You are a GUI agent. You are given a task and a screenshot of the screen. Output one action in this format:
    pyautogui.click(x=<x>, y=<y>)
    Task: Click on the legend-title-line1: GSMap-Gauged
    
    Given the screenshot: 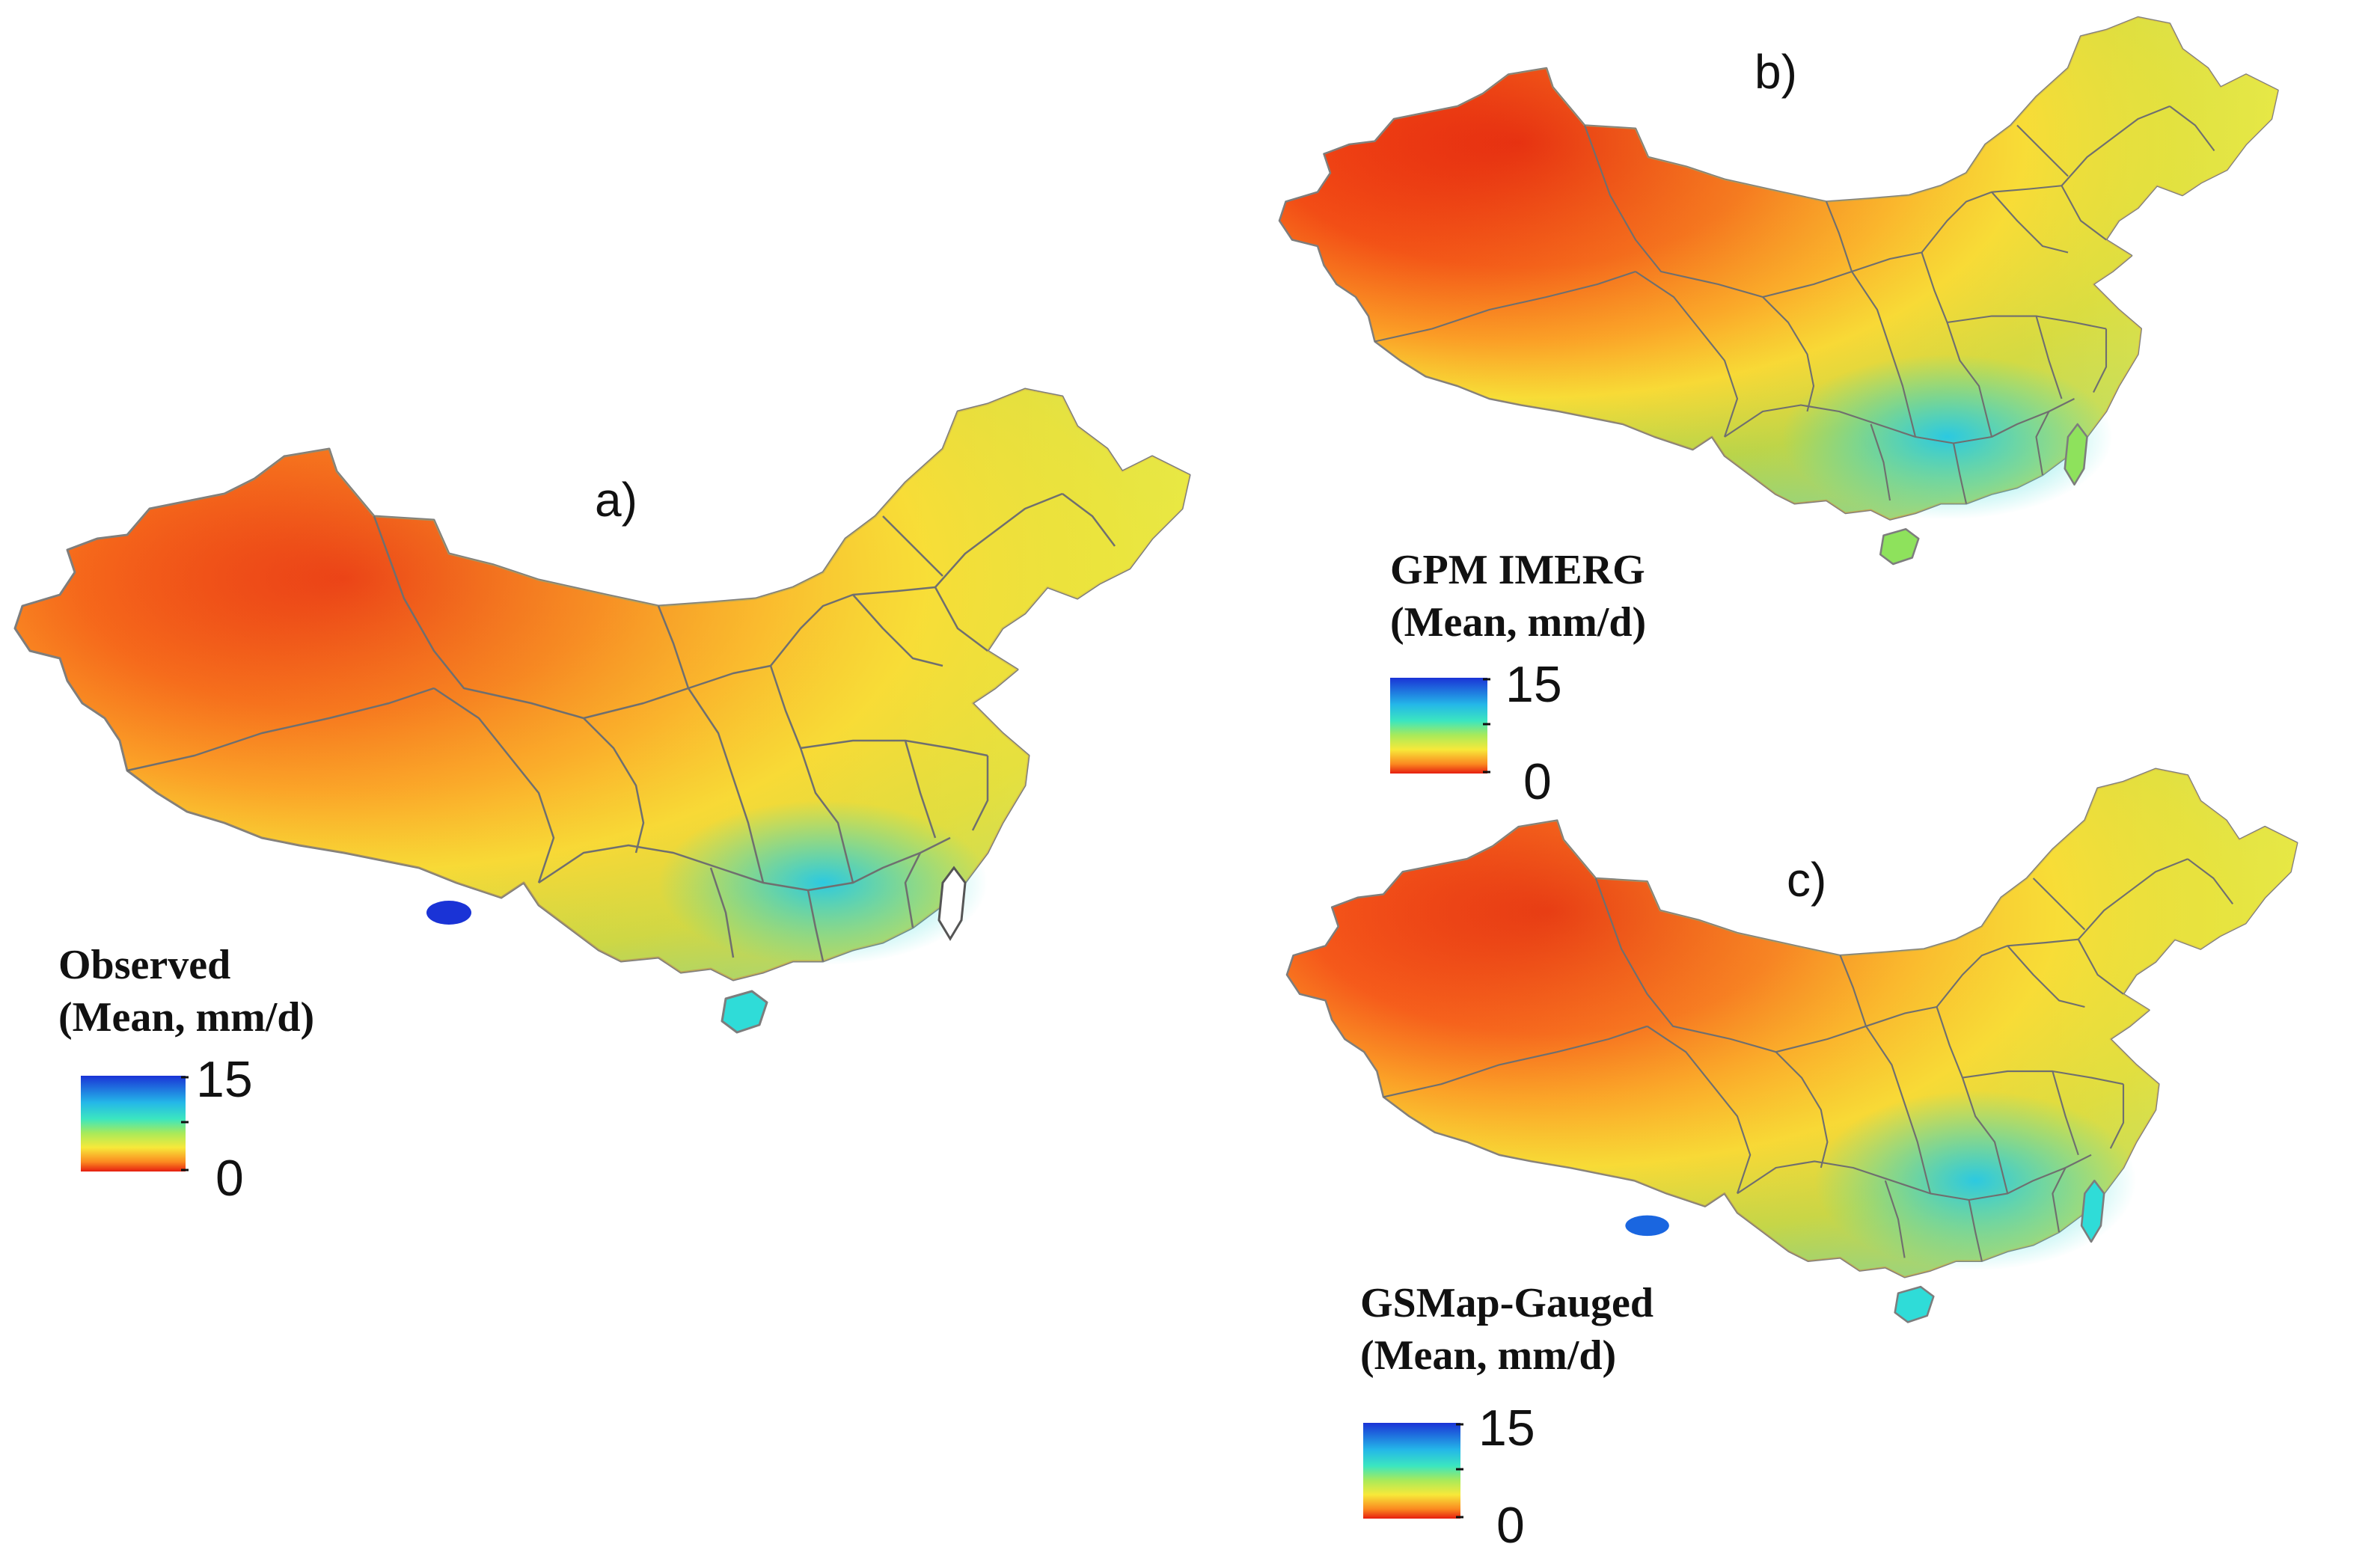 What is the action you would take?
    pyautogui.click(x=1507, y=1303)
    